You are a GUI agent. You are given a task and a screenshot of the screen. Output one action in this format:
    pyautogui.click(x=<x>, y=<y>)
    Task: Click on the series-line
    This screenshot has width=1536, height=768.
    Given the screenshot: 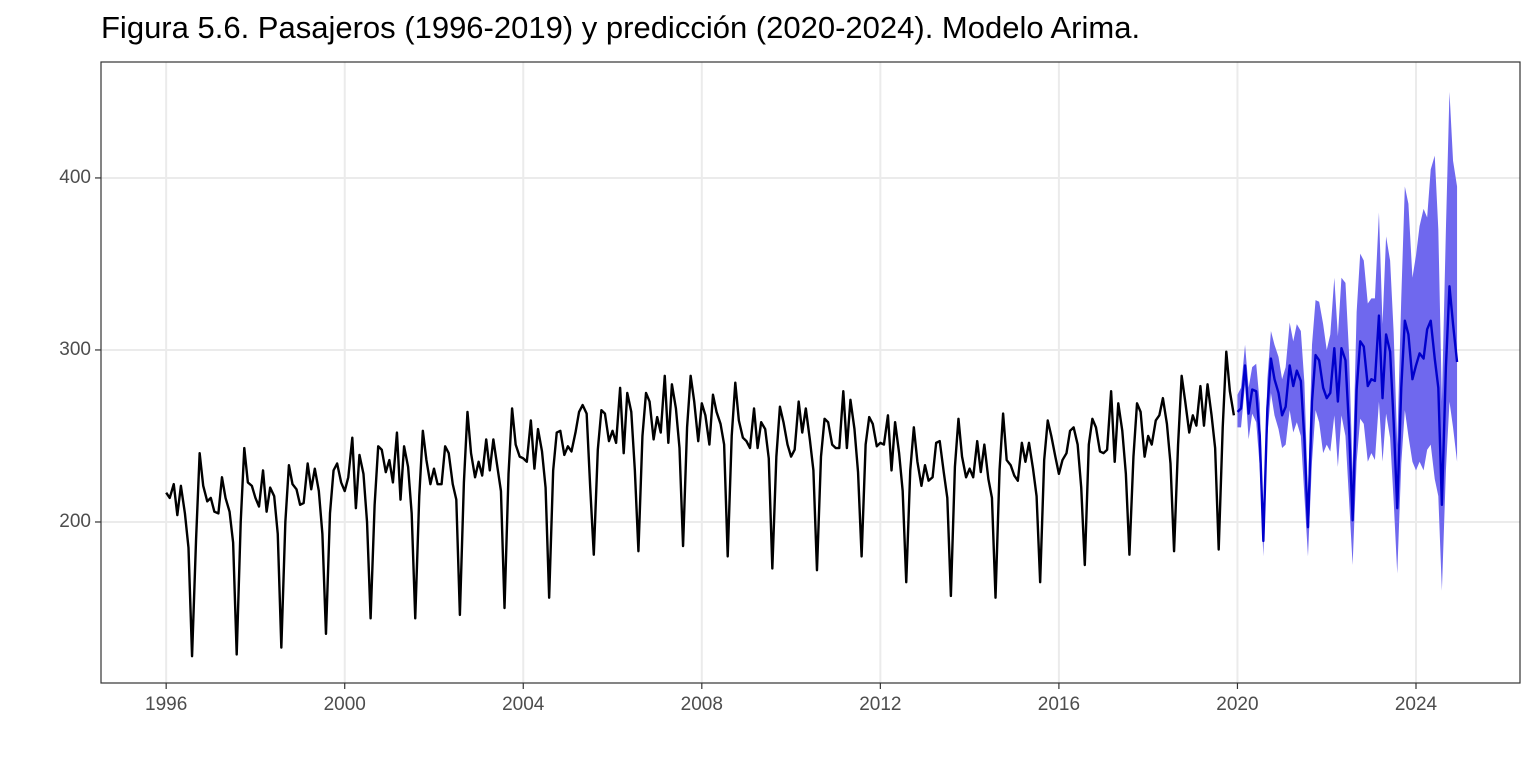 What is the action you would take?
    pyautogui.click(x=1347, y=414)
    